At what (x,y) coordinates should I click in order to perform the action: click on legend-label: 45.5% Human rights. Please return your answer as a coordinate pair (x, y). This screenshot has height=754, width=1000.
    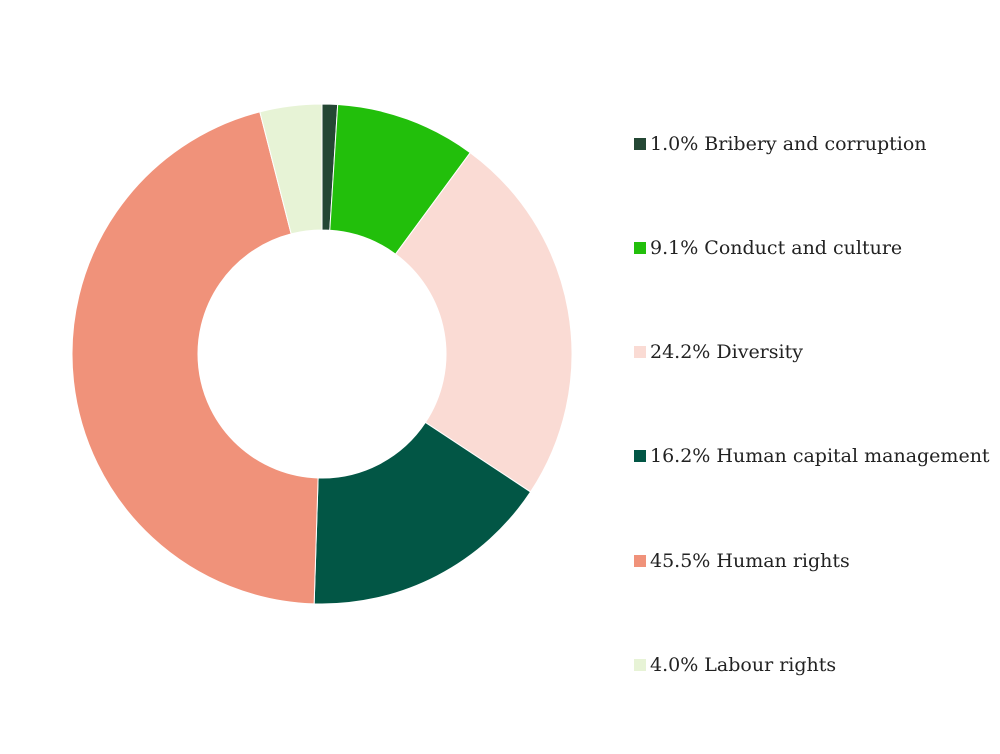
    Looking at the image, I should click on (750, 560).